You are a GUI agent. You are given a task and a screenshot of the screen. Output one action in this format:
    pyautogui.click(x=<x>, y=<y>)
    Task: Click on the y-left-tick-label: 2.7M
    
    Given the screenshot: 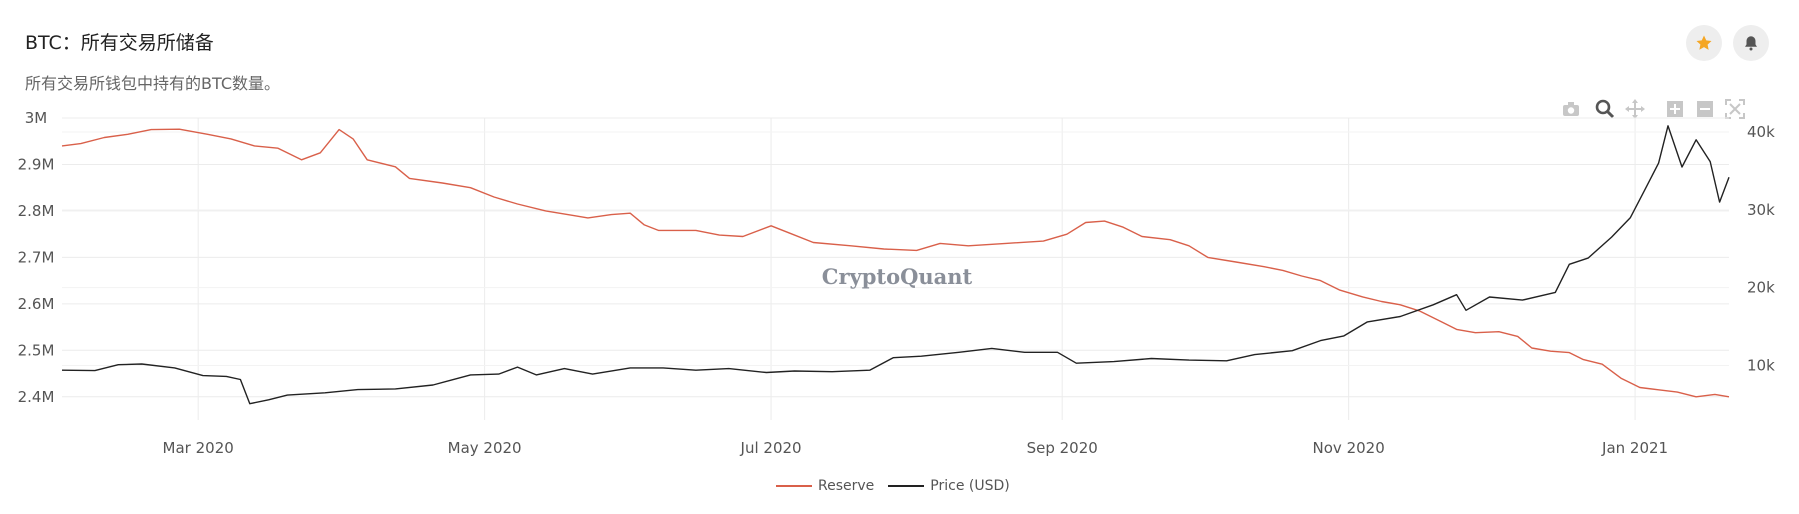 What is the action you would take?
    pyautogui.click(x=36, y=257)
    